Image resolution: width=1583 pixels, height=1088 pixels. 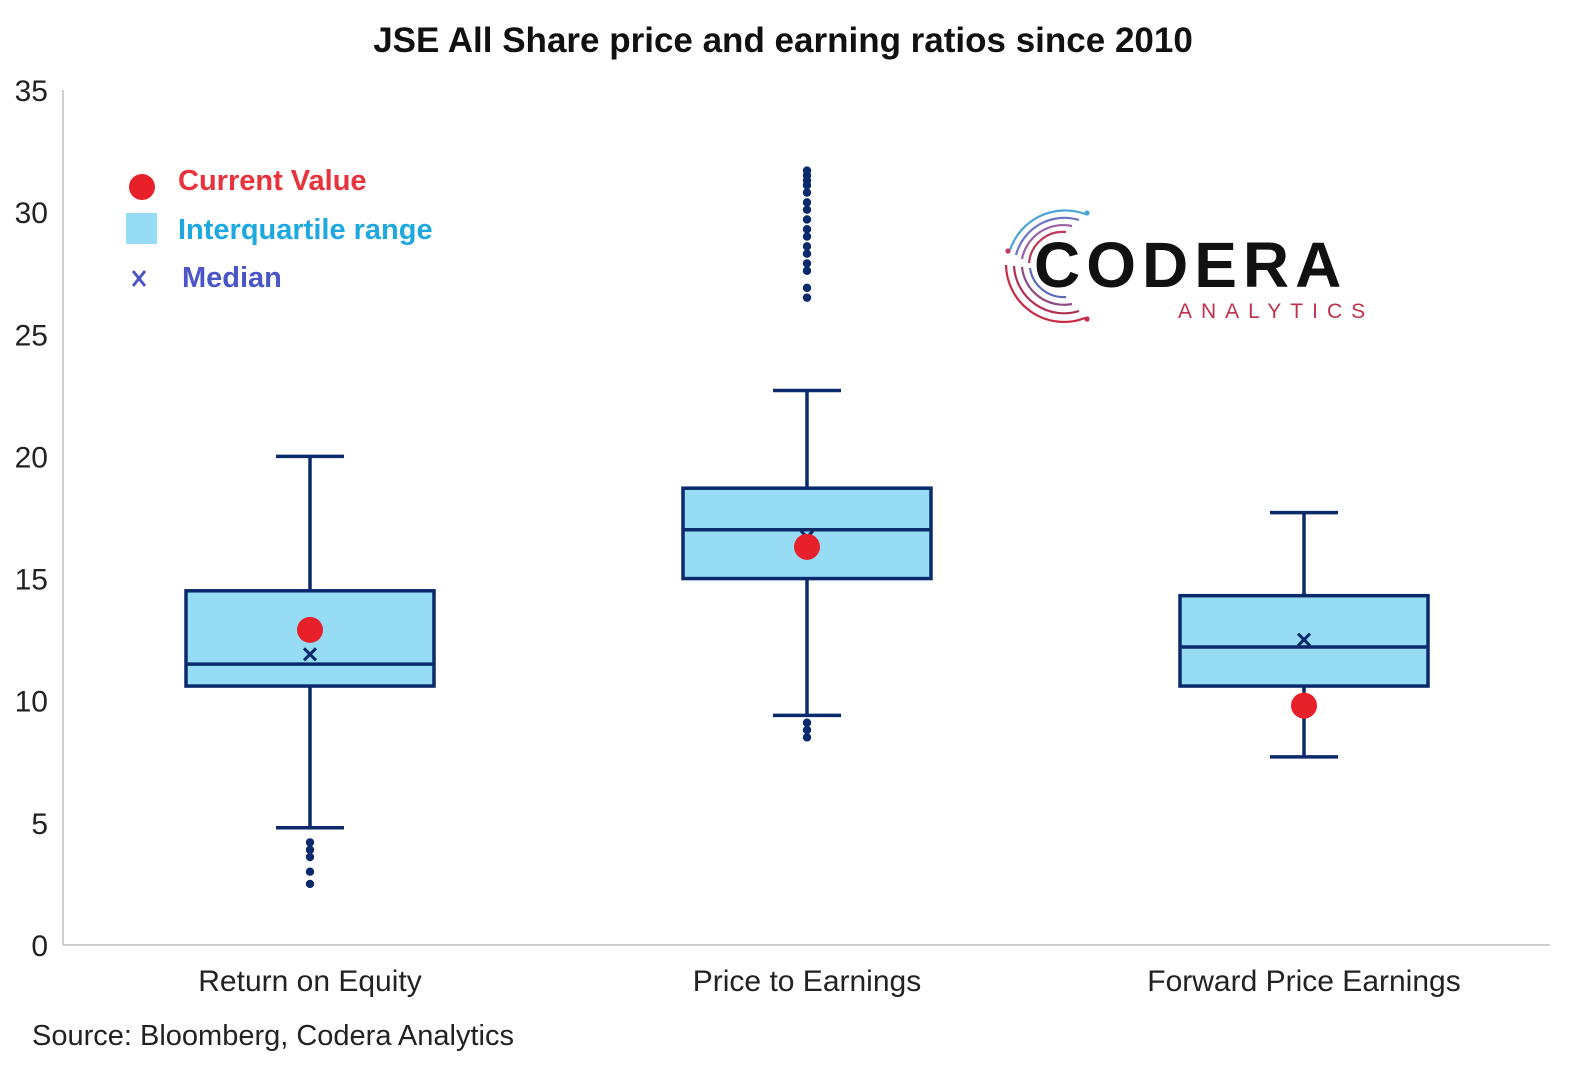 I want to click on legend-current-value-marker, so click(x=142, y=187).